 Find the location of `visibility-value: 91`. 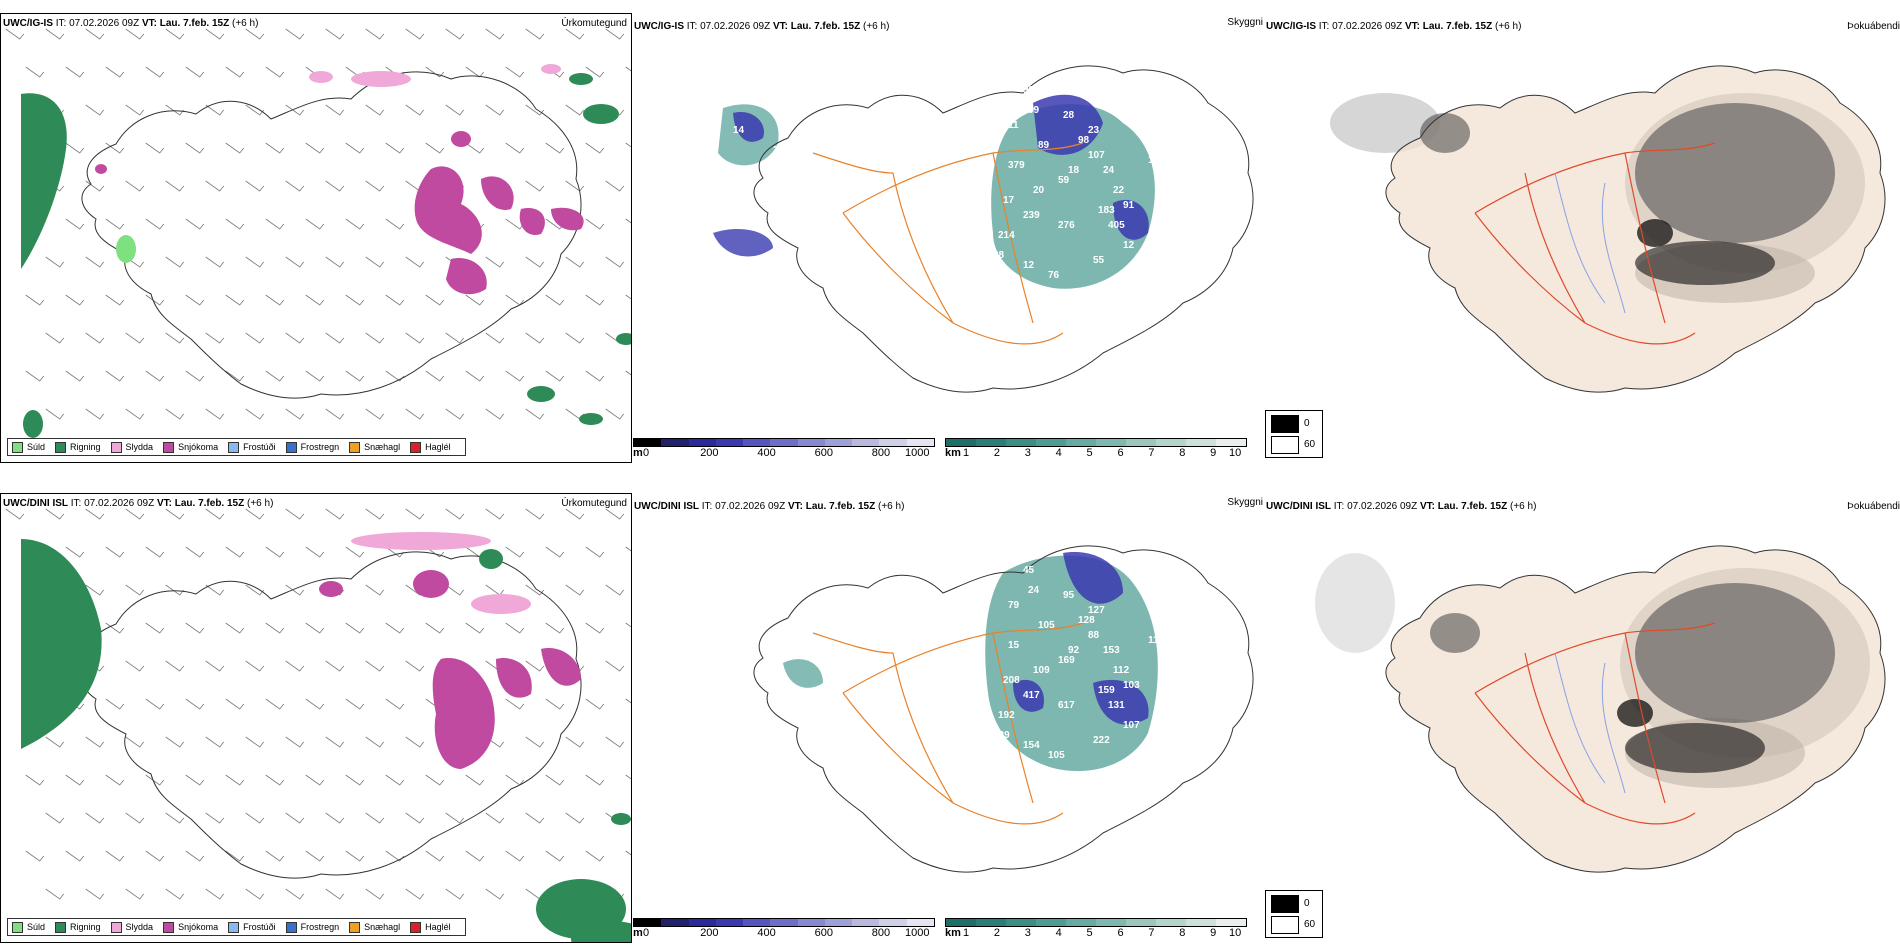

visibility-value: 91 is located at coordinates (1129, 205).